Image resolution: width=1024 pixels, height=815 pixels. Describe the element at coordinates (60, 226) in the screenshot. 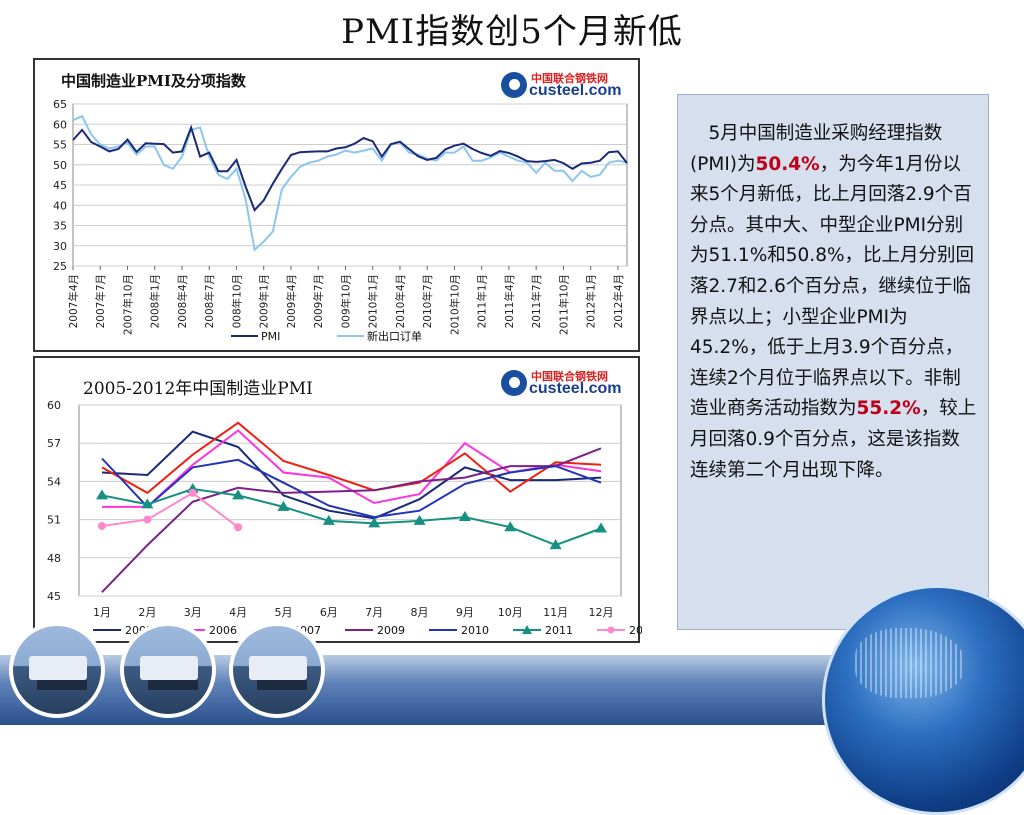

I see `y-tick-label: 35` at that location.